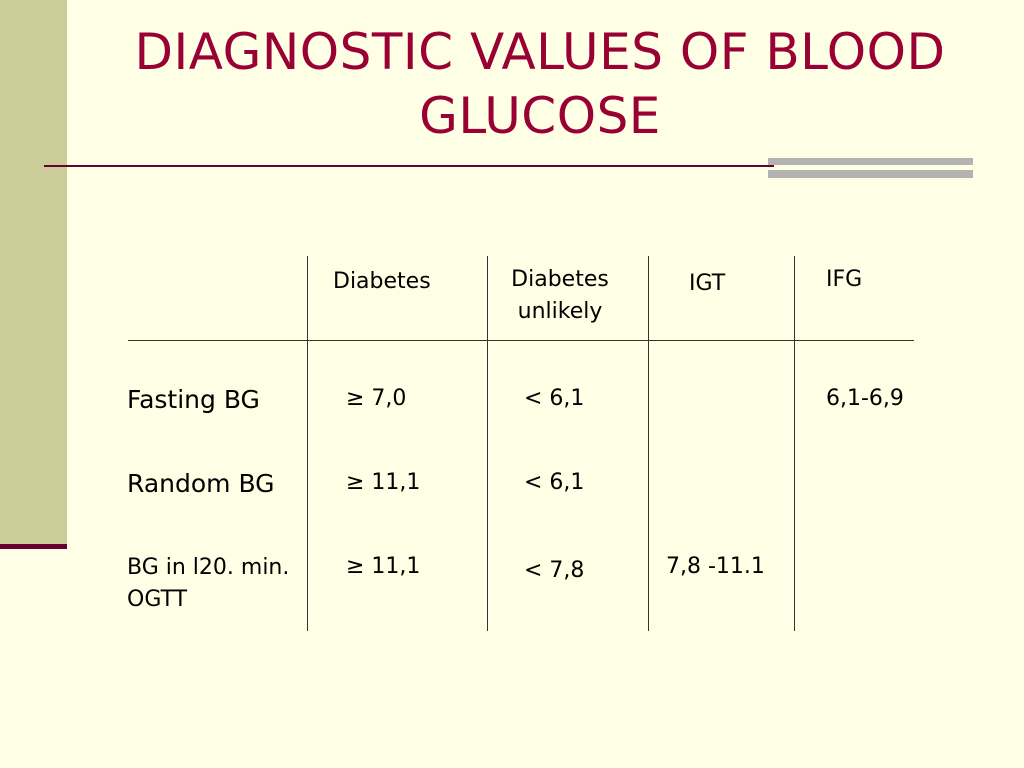 The image size is (1024, 768). I want to click on cell-fasting-ifg: 6,1-6,9, so click(865, 398).